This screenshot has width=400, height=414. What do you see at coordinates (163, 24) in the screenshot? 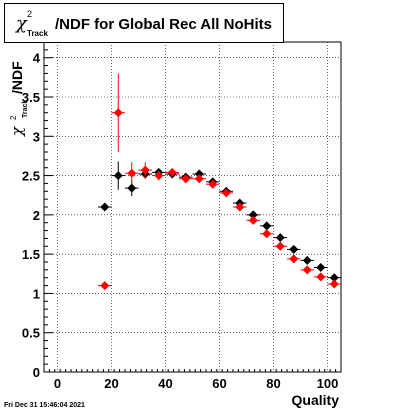
I see `chart-title: /NDF for Global Rec All NoHits` at bounding box center [163, 24].